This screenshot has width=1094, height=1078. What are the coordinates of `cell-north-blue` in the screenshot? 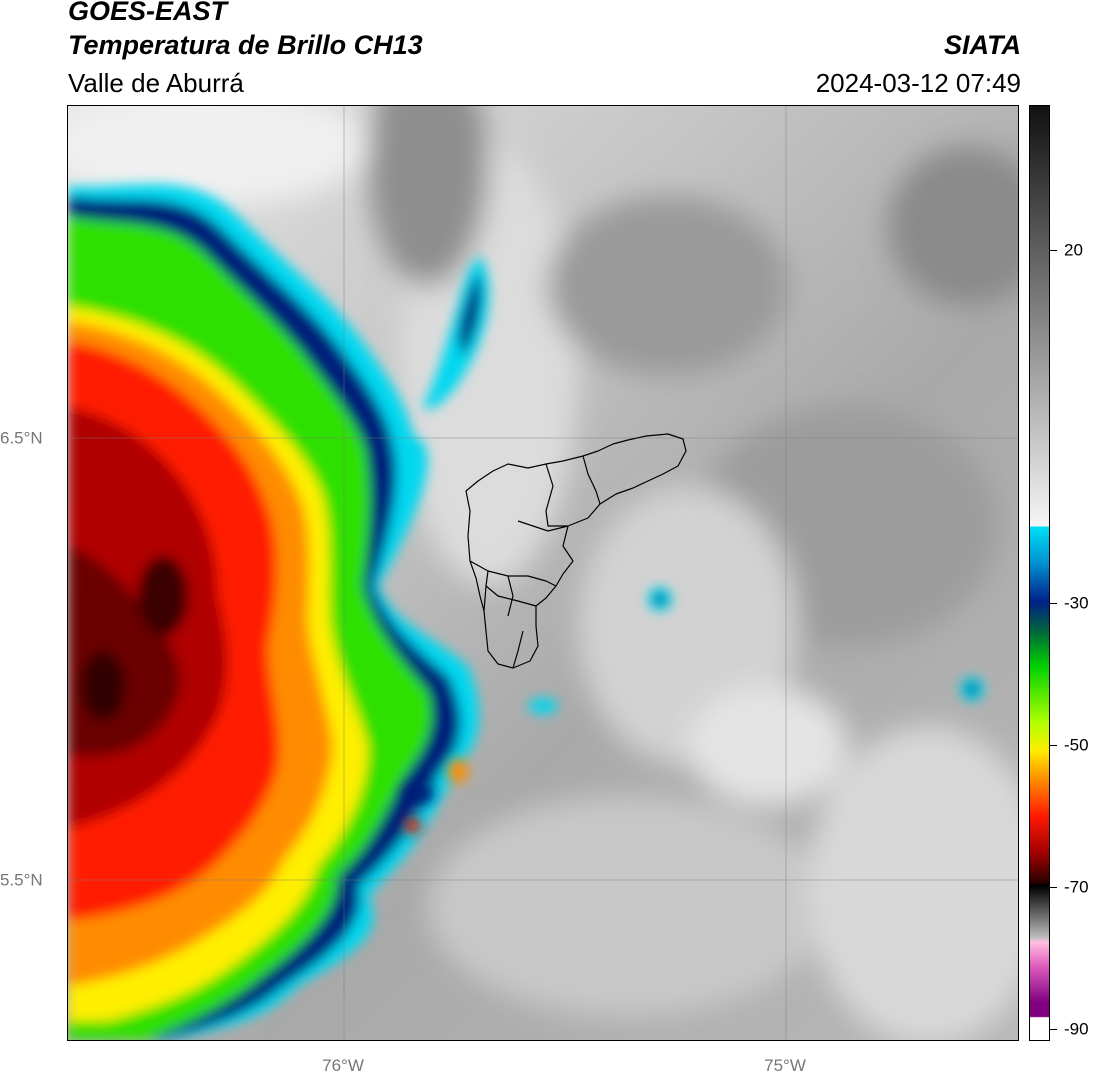 It's located at (470, 313).